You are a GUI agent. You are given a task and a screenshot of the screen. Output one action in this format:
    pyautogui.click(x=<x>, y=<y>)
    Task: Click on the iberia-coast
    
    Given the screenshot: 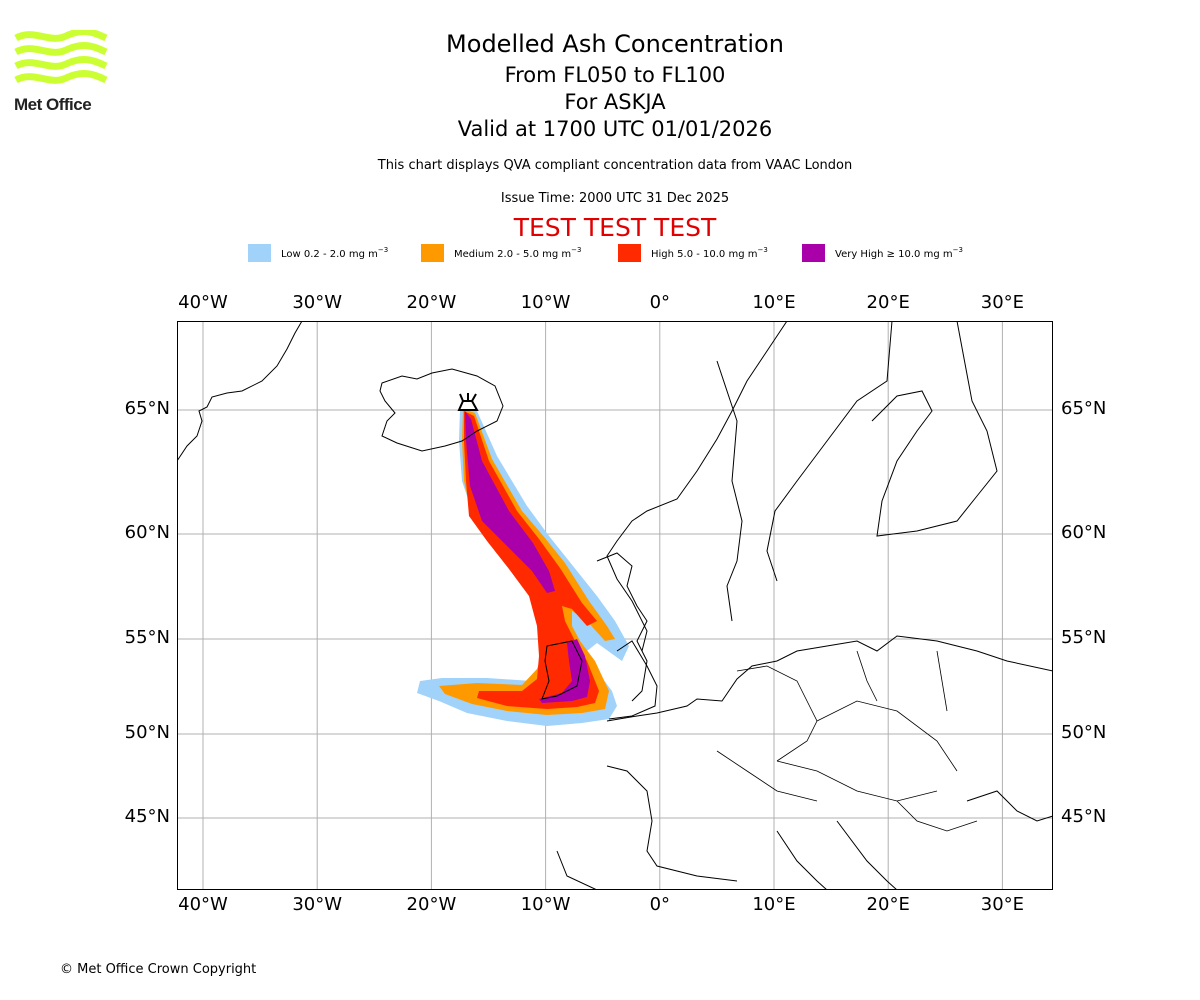 What is the action you would take?
    pyautogui.click(x=577, y=870)
    